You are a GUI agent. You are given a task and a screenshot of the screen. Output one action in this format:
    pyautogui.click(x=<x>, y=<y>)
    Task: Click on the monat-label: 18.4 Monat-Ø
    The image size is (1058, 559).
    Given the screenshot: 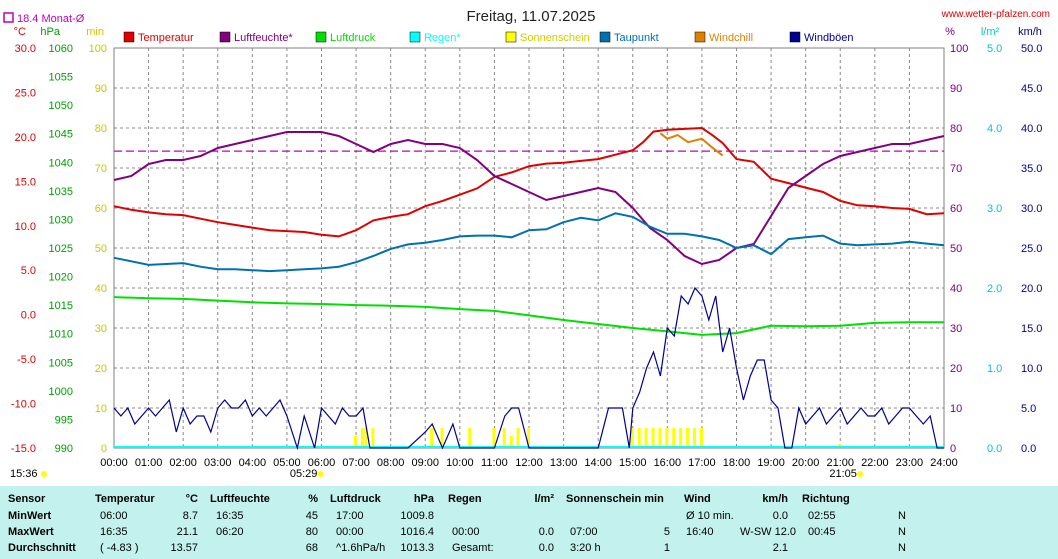 What is the action you would take?
    pyautogui.click(x=51, y=19)
    